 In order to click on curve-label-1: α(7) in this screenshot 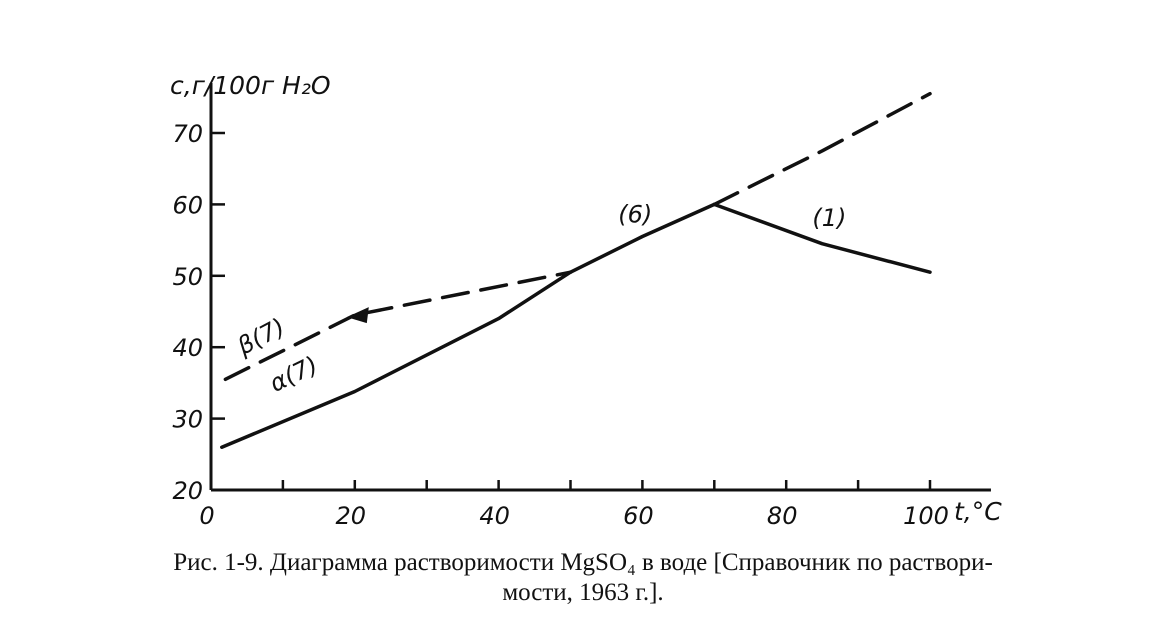, I will do `click(293, 374)`.